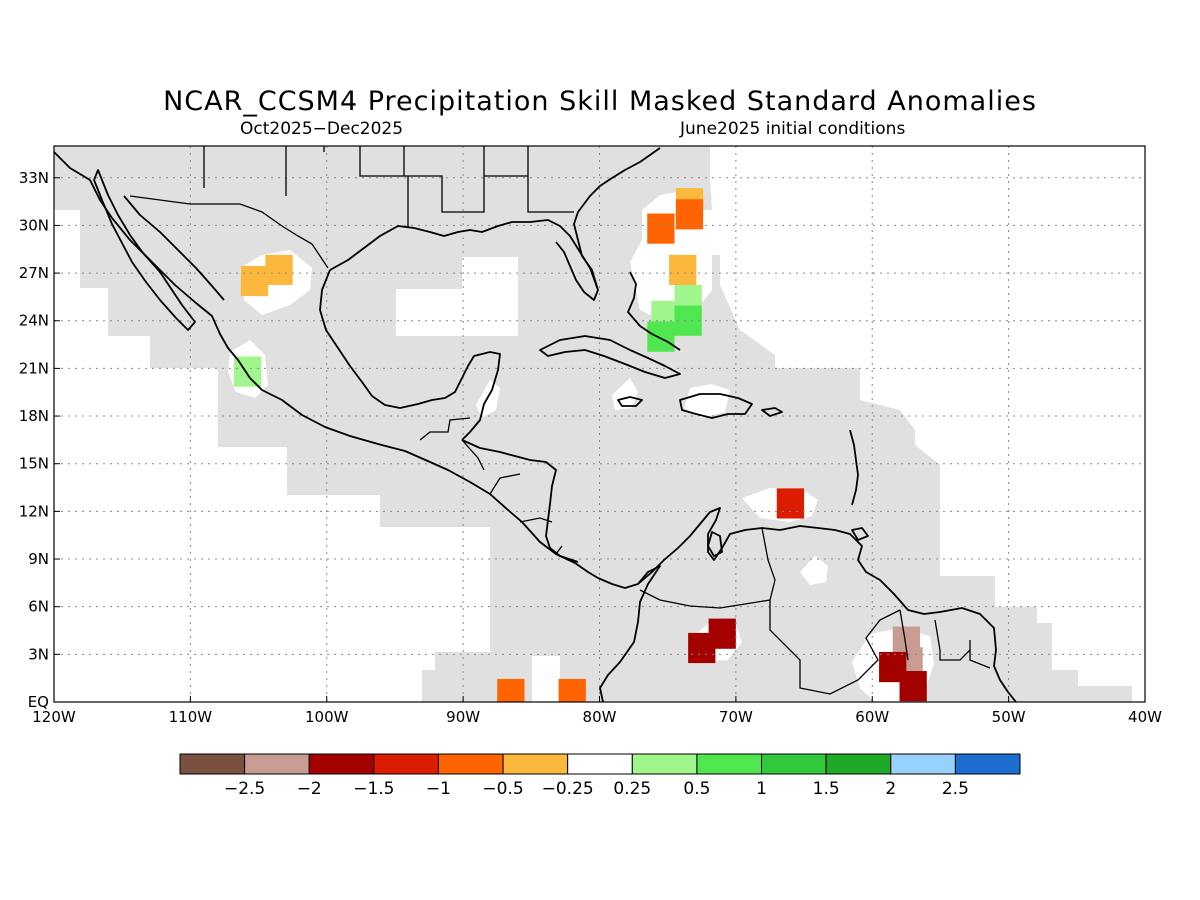  I want to click on lon-tick-label: 40W, so click(1145, 717).